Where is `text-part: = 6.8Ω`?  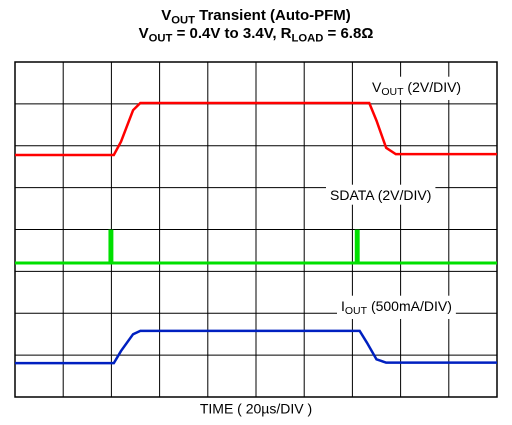 text-part: = 6.8Ω is located at coordinates (348, 33).